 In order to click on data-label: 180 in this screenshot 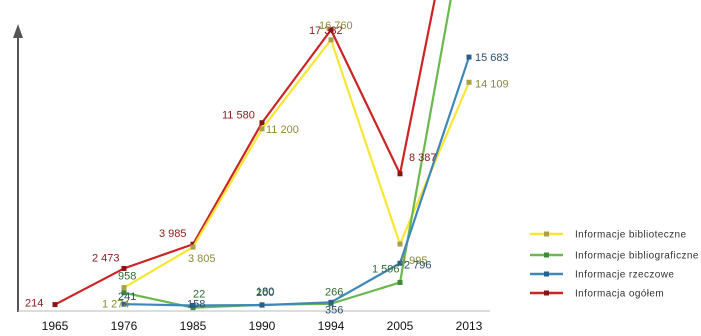, I will do `click(265, 292)`.